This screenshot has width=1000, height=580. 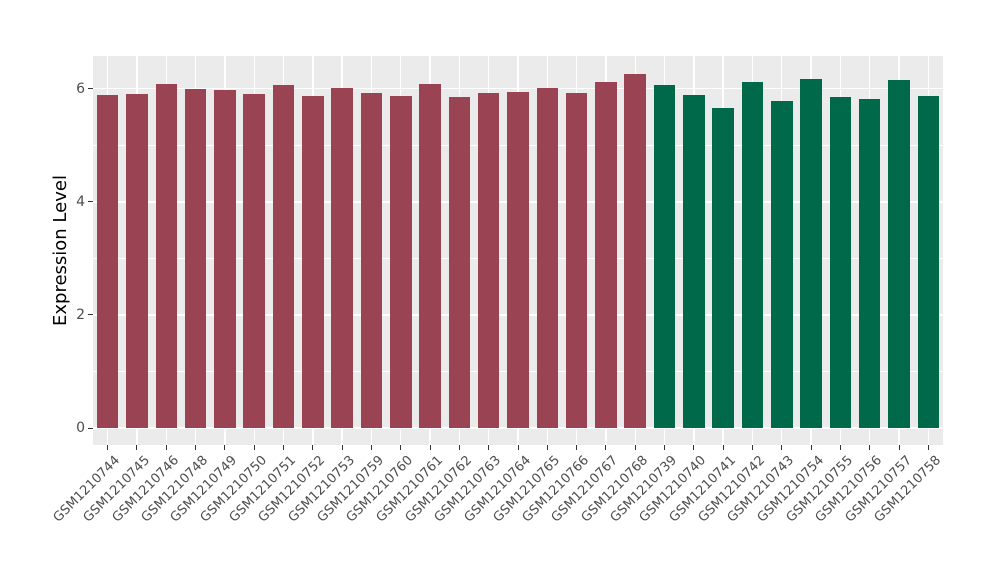 What do you see at coordinates (342, 258) in the screenshot?
I see `bar-GSM1210753` at bounding box center [342, 258].